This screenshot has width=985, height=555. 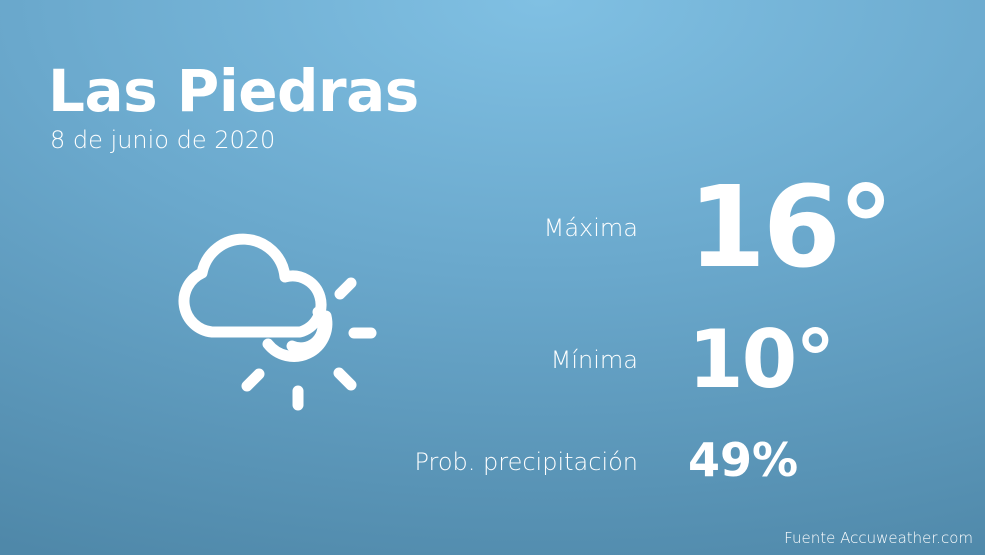 I want to click on precip-probability: 49%, so click(x=743, y=460).